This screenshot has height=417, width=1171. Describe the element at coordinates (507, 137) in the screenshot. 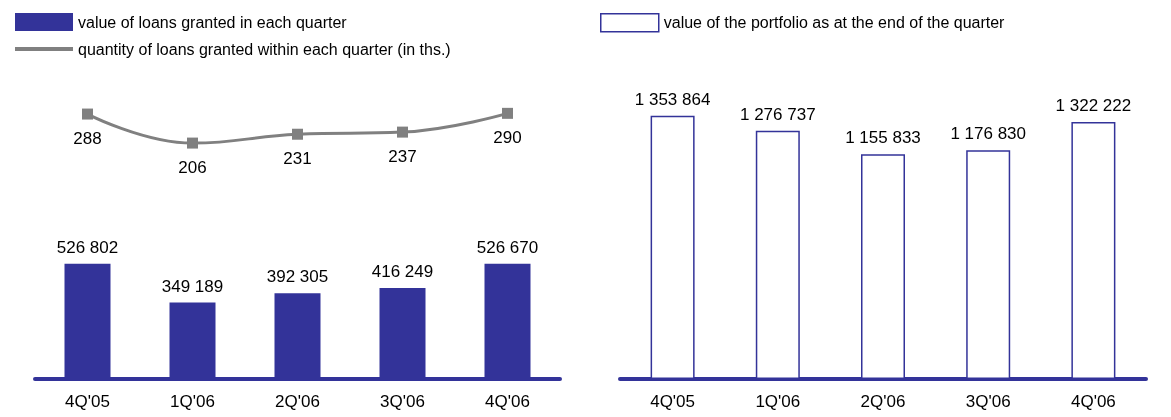

I see `data-label: 290` at that location.